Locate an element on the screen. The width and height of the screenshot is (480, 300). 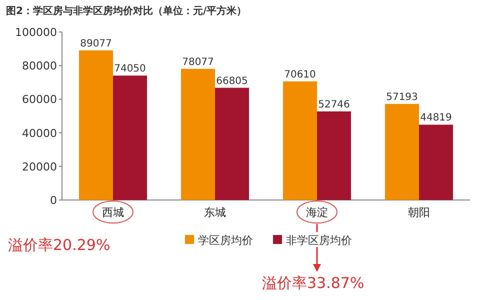
legend-label: 非学区房均价 is located at coordinates (319, 240).